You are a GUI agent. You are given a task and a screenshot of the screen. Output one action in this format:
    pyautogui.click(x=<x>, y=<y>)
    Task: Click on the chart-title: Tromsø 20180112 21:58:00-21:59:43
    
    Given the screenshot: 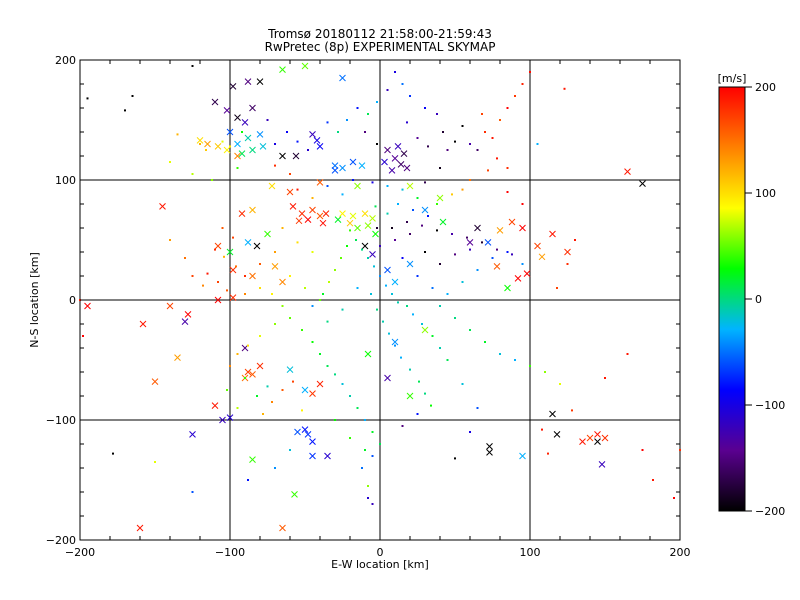 What is the action you would take?
    pyautogui.click(x=380, y=34)
    